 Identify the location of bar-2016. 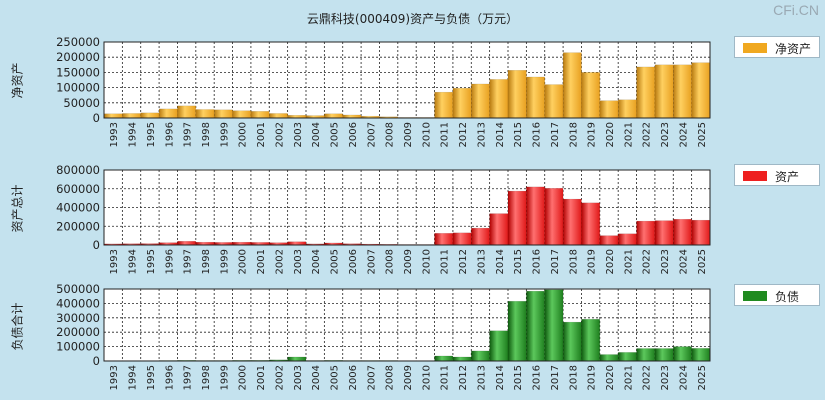
(535, 97).